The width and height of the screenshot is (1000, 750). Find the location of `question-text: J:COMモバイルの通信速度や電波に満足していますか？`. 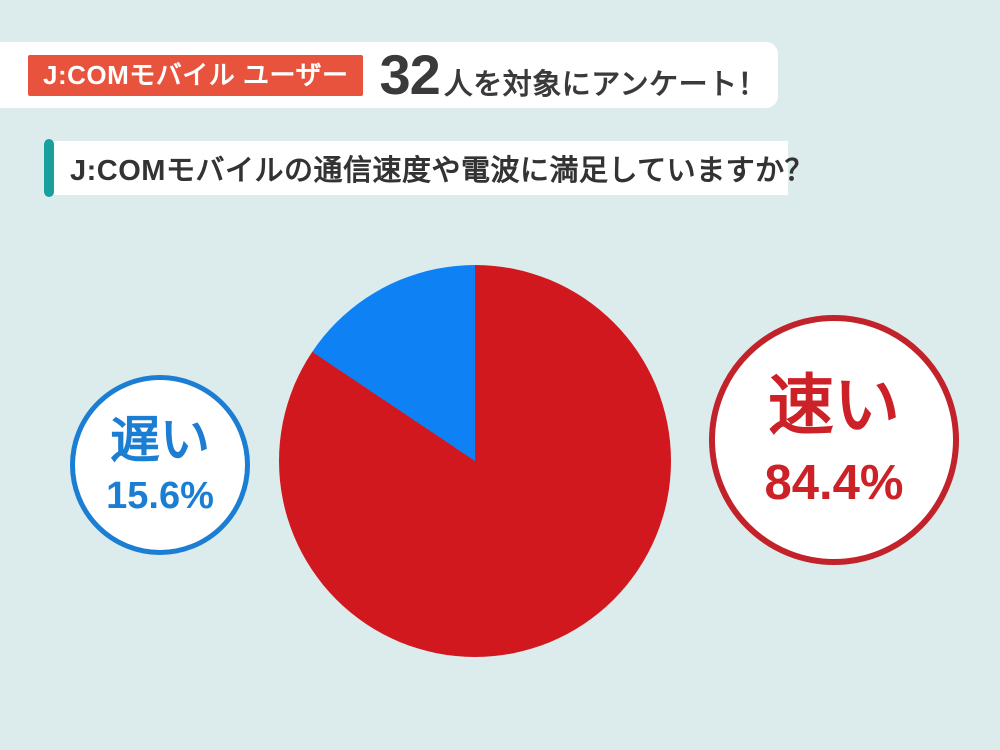

question-text: J:COMモバイルの通信速度や電波に満足していますか？ is located at coordinates (442, 171).